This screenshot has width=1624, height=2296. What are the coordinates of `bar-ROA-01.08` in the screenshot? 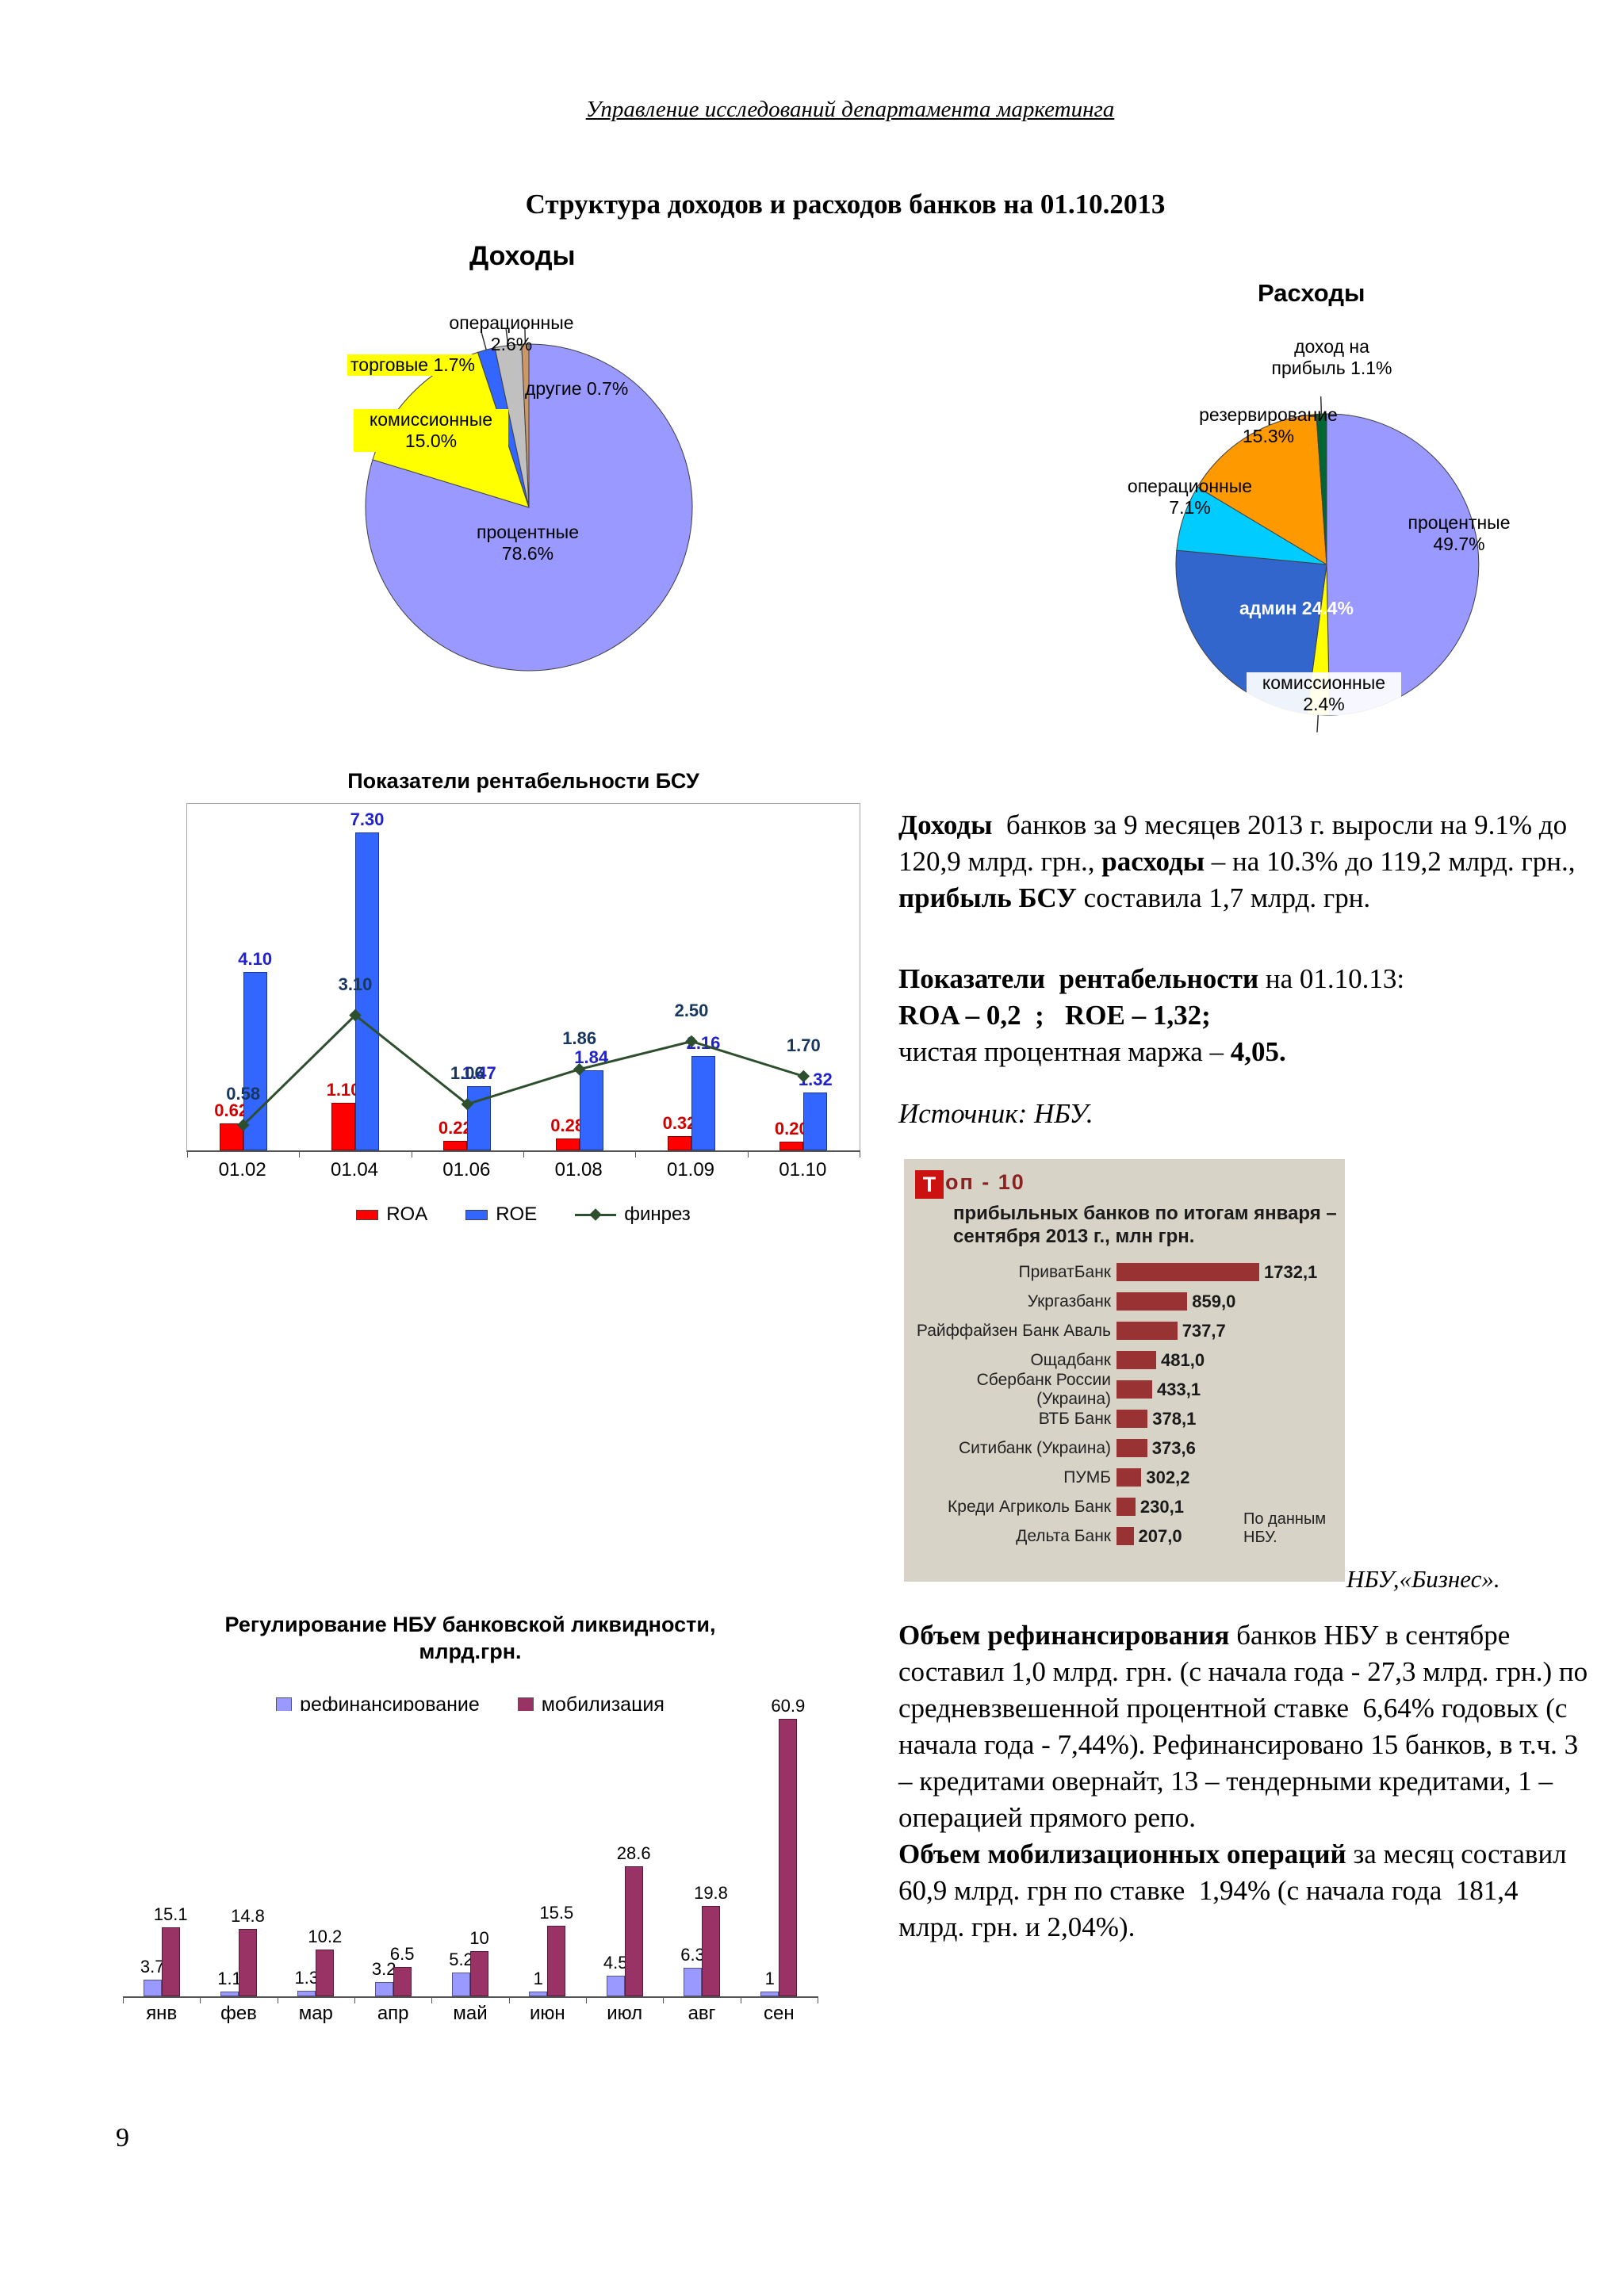 It's located at (567, 1144).